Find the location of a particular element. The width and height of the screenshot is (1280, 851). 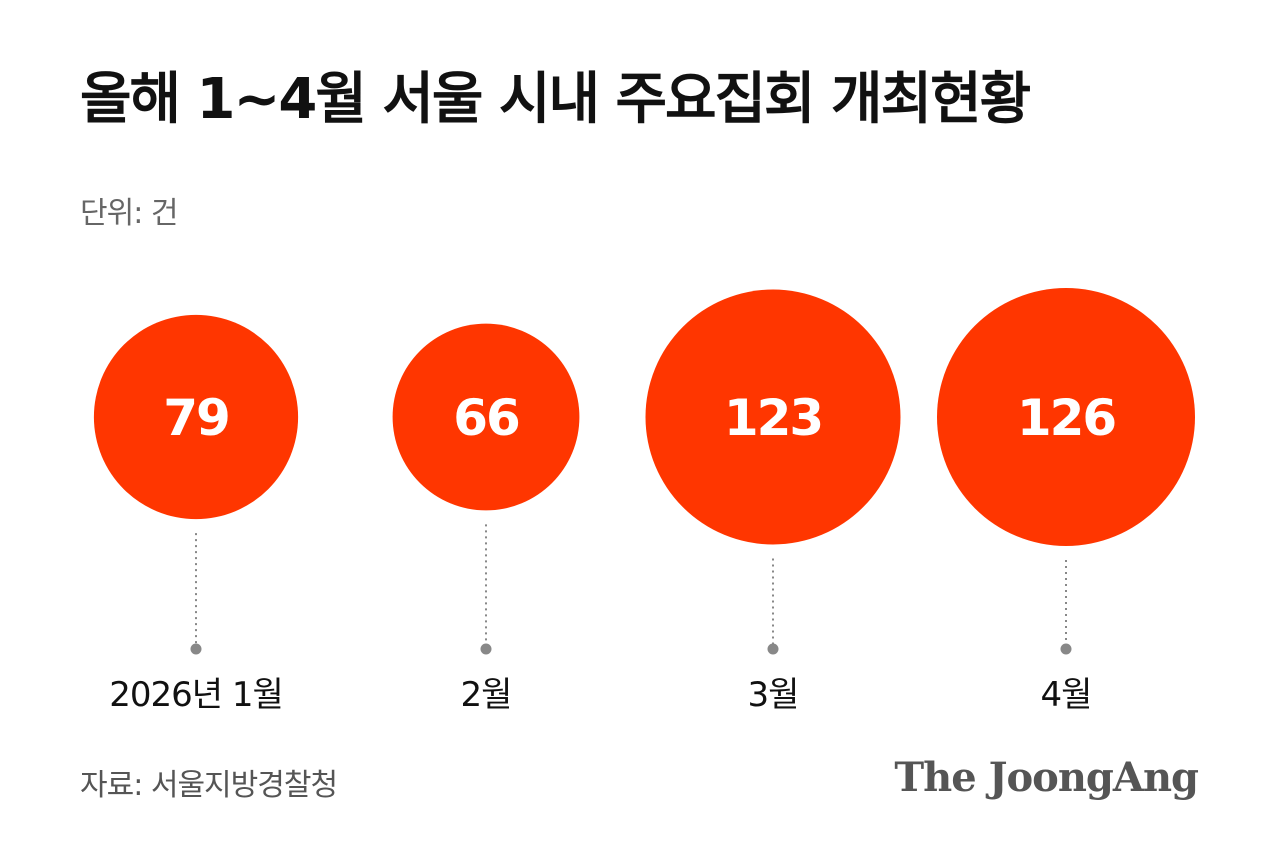

data-label: 126 is located at coordinates (1066, 418).